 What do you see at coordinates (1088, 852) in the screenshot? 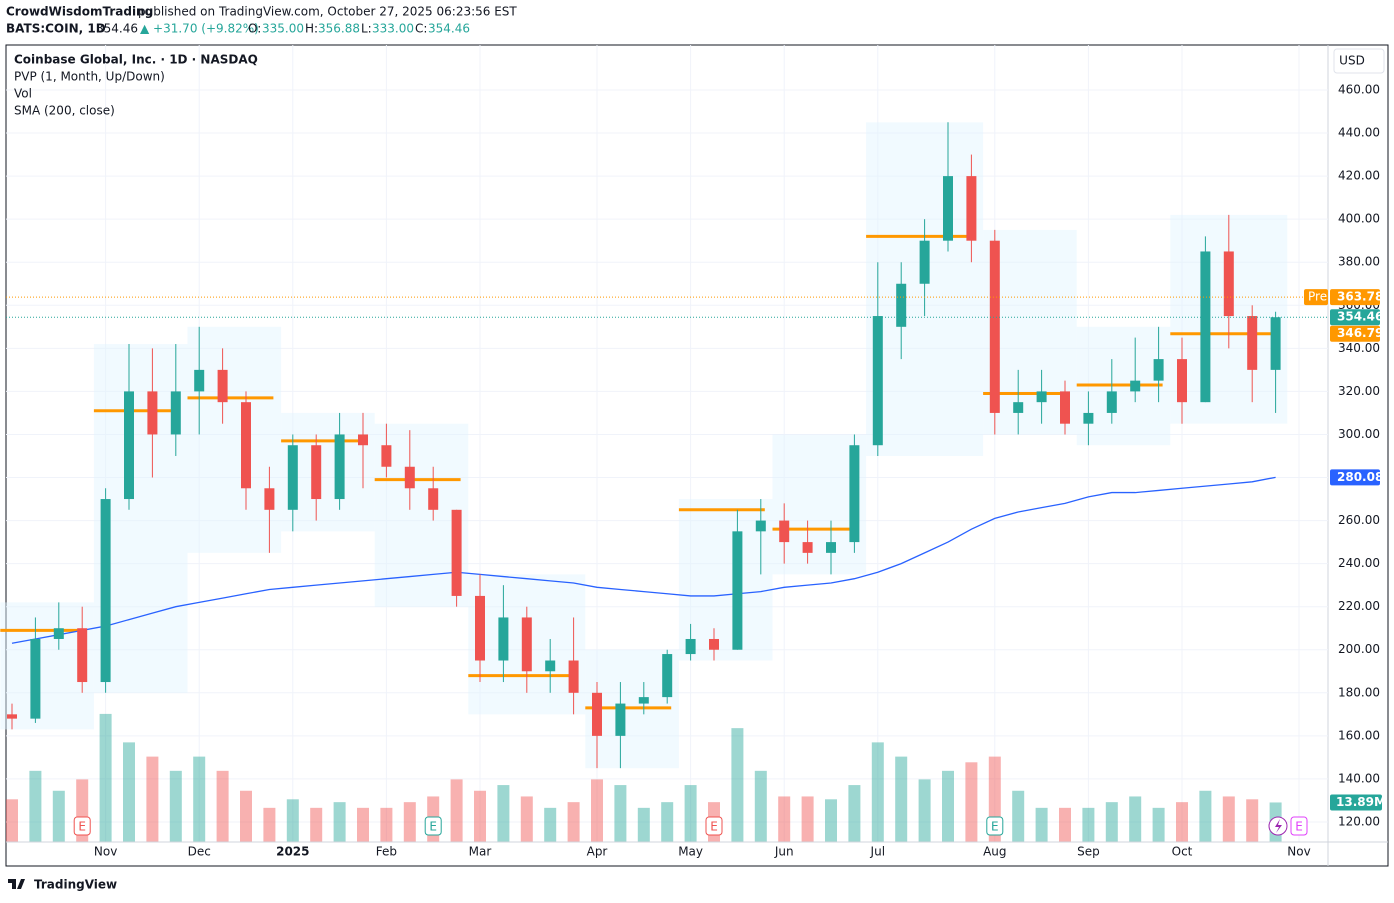
I see `x-tick-label: Sep` at bounding box center [1088, 852].